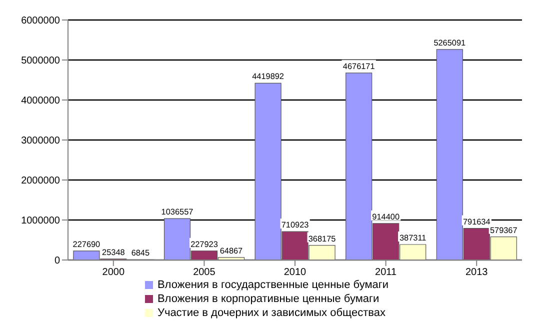 The height and width of the screenshot is (330, 544). I want to click on x-tick-label: 2000, so click(113, 272).